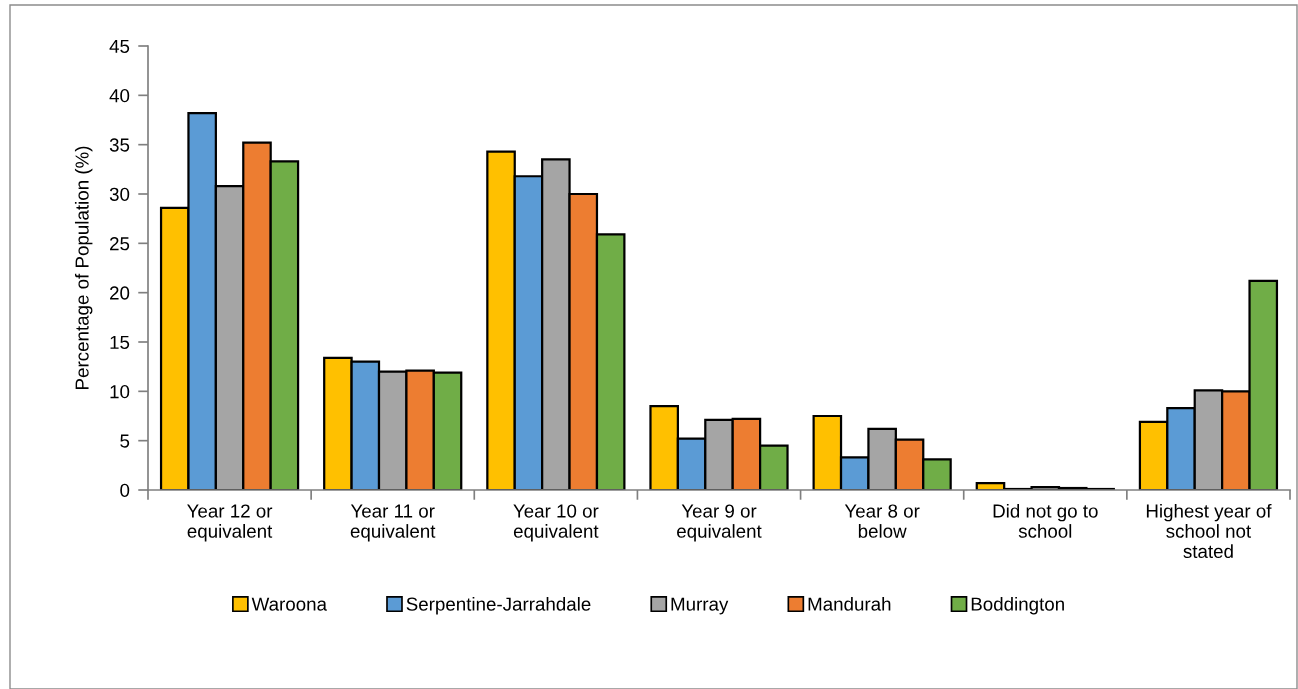  What do you see at coordinates (119, 96) in the screenshot?
I see `y-tick-label: 40` at bounding box center [119, 96].